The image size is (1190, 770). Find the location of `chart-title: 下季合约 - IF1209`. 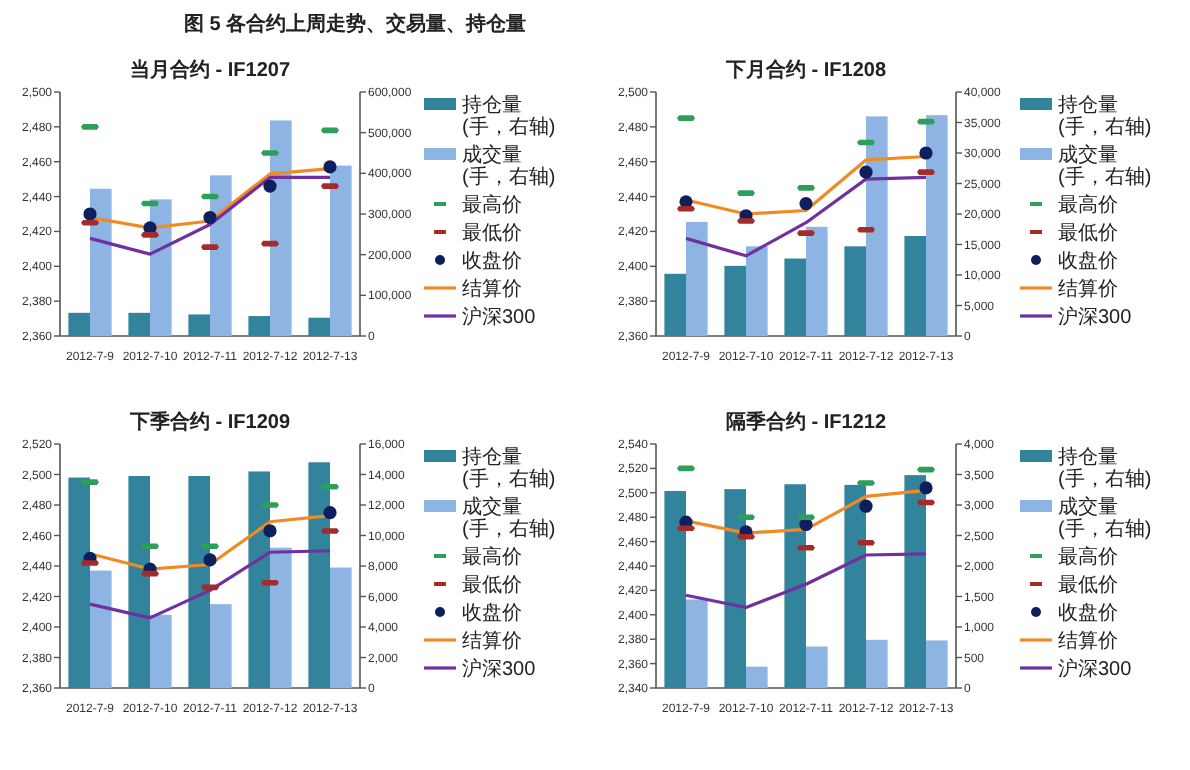

chart-title: 下季合约 - IF1209 is located at coordinates (209, 422).